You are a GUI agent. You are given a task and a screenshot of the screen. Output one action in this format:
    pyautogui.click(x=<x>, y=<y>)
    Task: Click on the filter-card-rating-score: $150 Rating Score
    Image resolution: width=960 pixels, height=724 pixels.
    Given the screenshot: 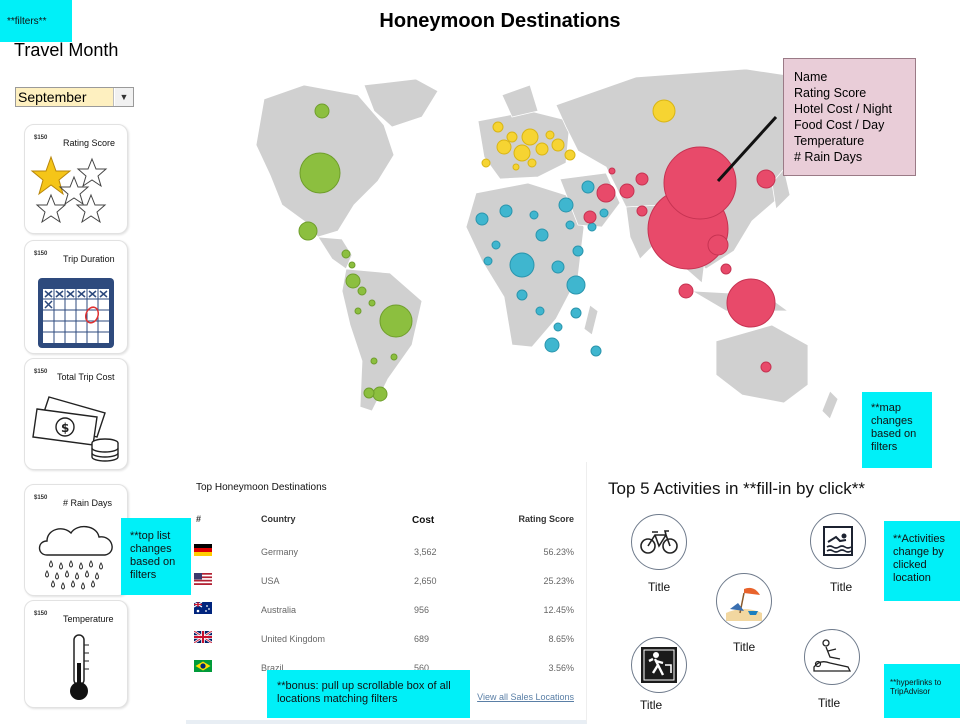 What is the action you would take?
    pyautogui.click(x=76, y=179)
    